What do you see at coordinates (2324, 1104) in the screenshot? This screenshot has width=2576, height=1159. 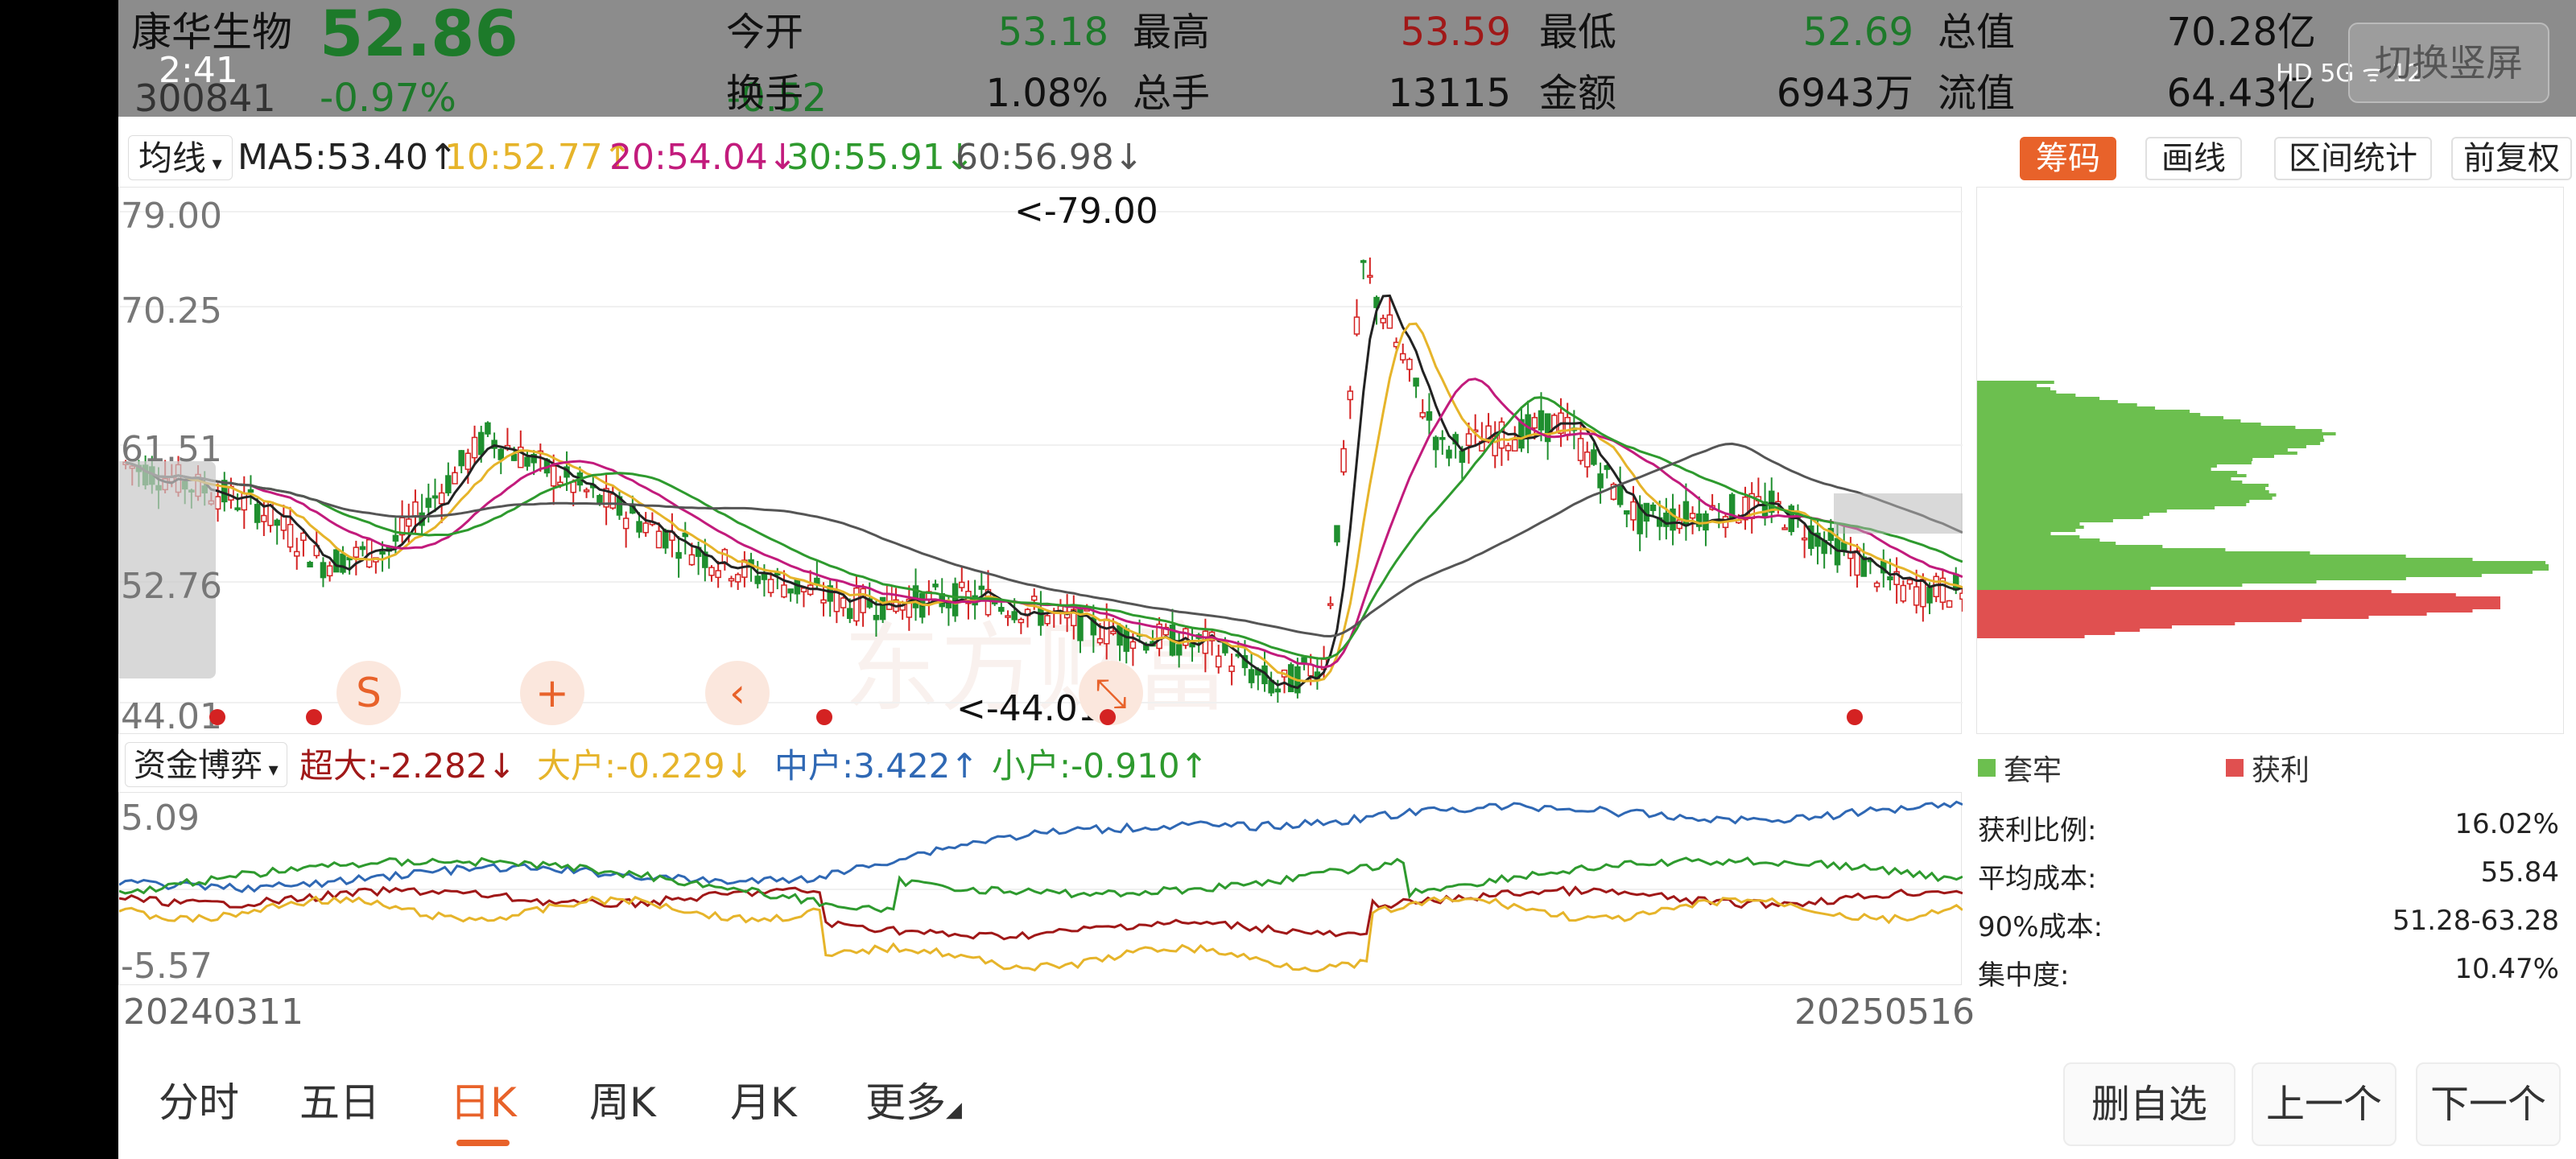 I see `prev-button: 上一个` at bounding box center [2324, 1104].